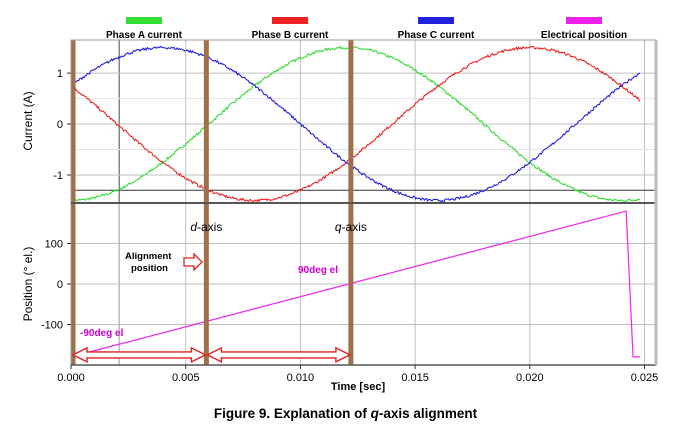 The width and height of the screenshot is (691, 448). Describe the element at coordinates (290, 20) in the screenshot. I see `legend-swatch-phase-b` at that location.